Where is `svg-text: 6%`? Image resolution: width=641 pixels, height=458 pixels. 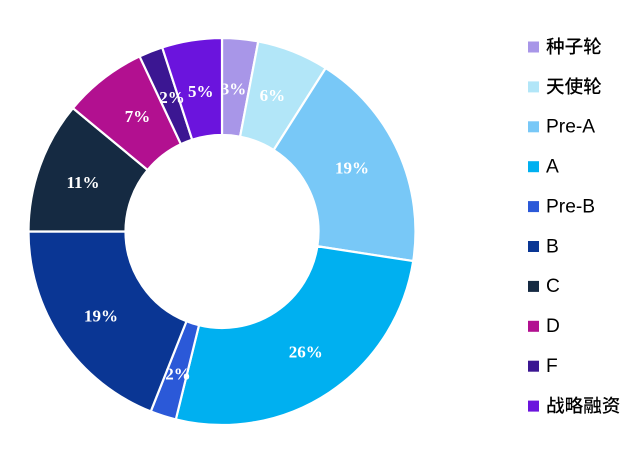
svg-text: 6% is located at coordinates (273, 95).